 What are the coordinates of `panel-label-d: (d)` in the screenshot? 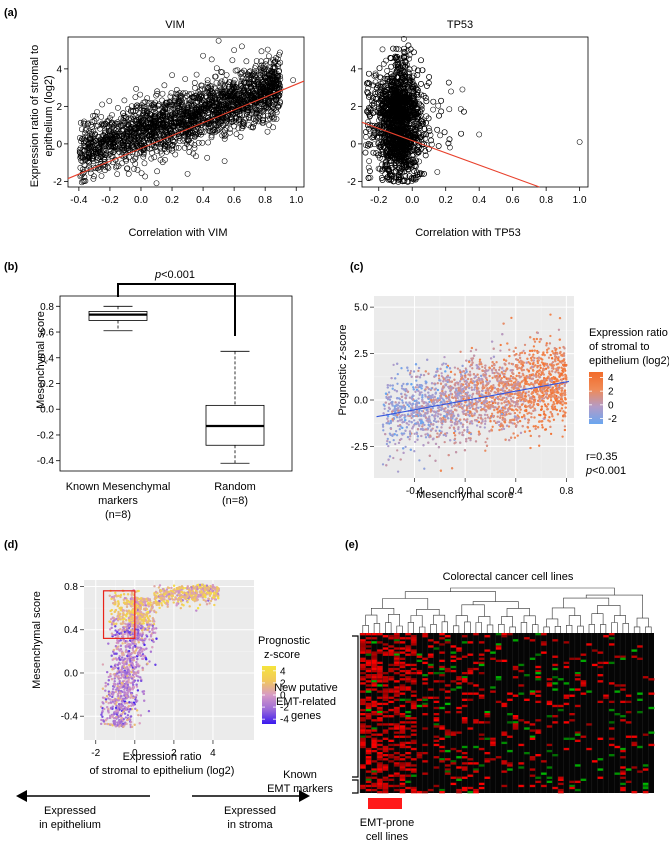 It's located at (11, 545).